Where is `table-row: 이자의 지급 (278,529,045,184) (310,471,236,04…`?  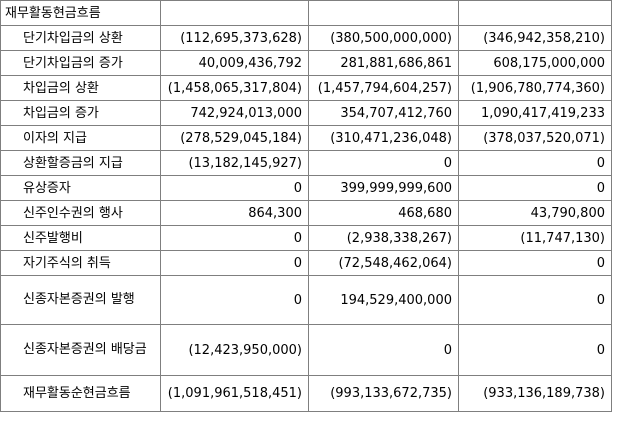 table-row: 이자의 지급 (278,529,045,184) (310,471,236,04… is located at coordinates (306, 138).